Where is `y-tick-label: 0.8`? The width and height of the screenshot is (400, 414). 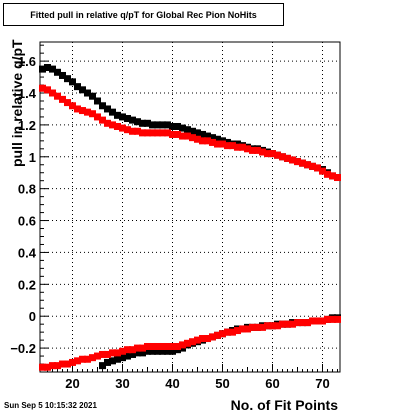
y-tick-label: 0.8 is located at coordinates (27, 189).